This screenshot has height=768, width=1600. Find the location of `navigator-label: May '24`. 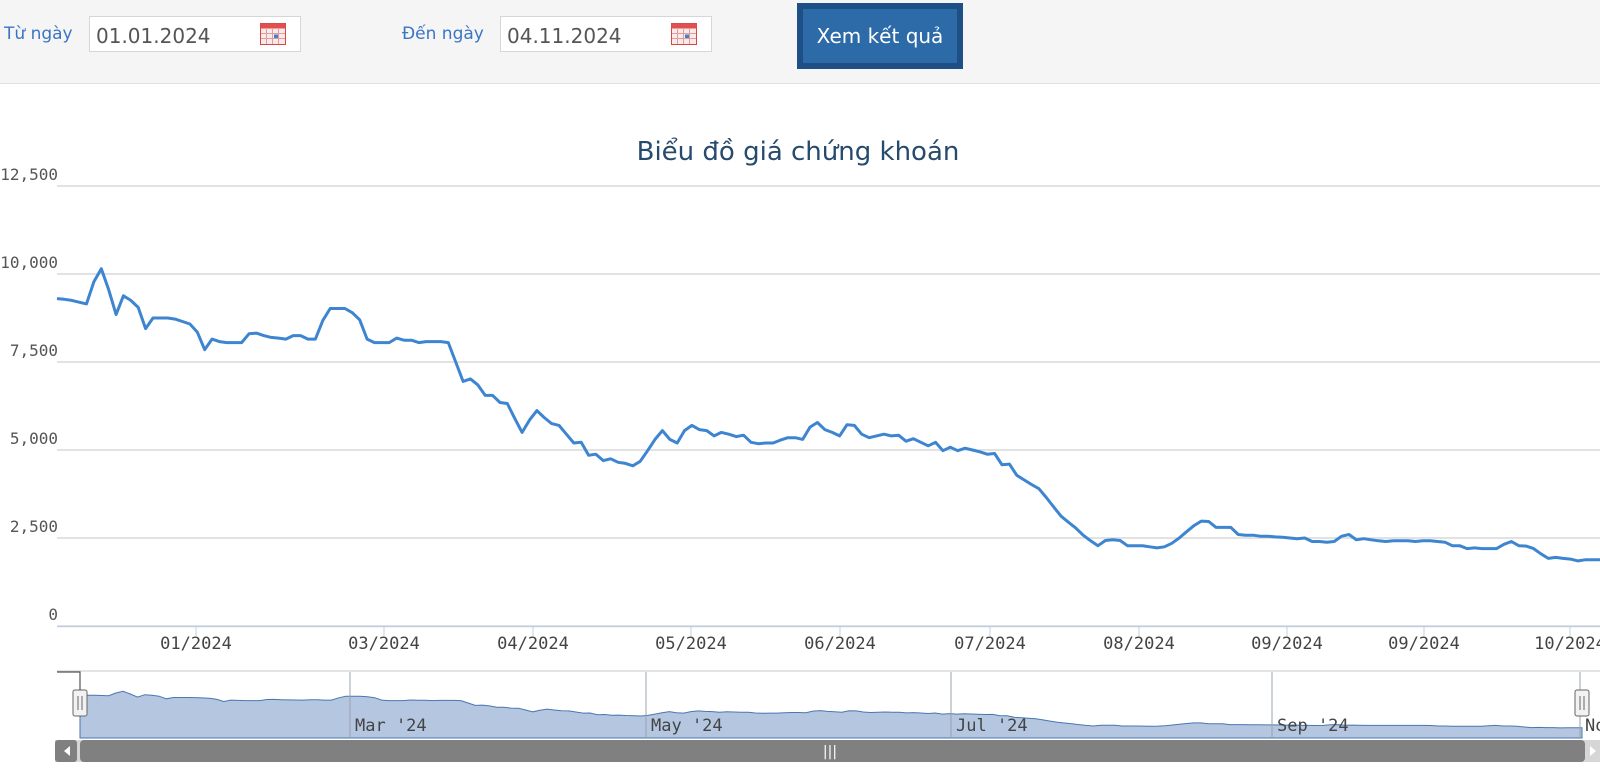

navigator-label: May '24 is located at coordinates (687, 726).